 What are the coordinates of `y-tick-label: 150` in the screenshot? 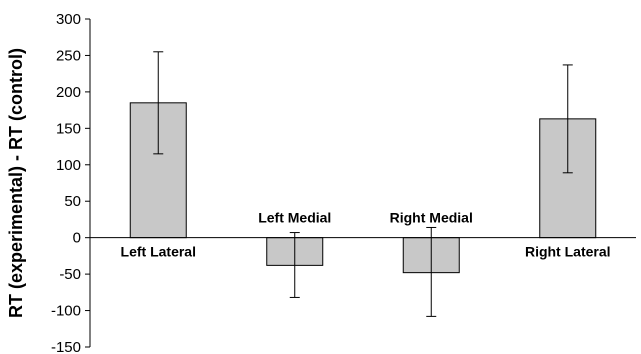 It's located at (68, 128).